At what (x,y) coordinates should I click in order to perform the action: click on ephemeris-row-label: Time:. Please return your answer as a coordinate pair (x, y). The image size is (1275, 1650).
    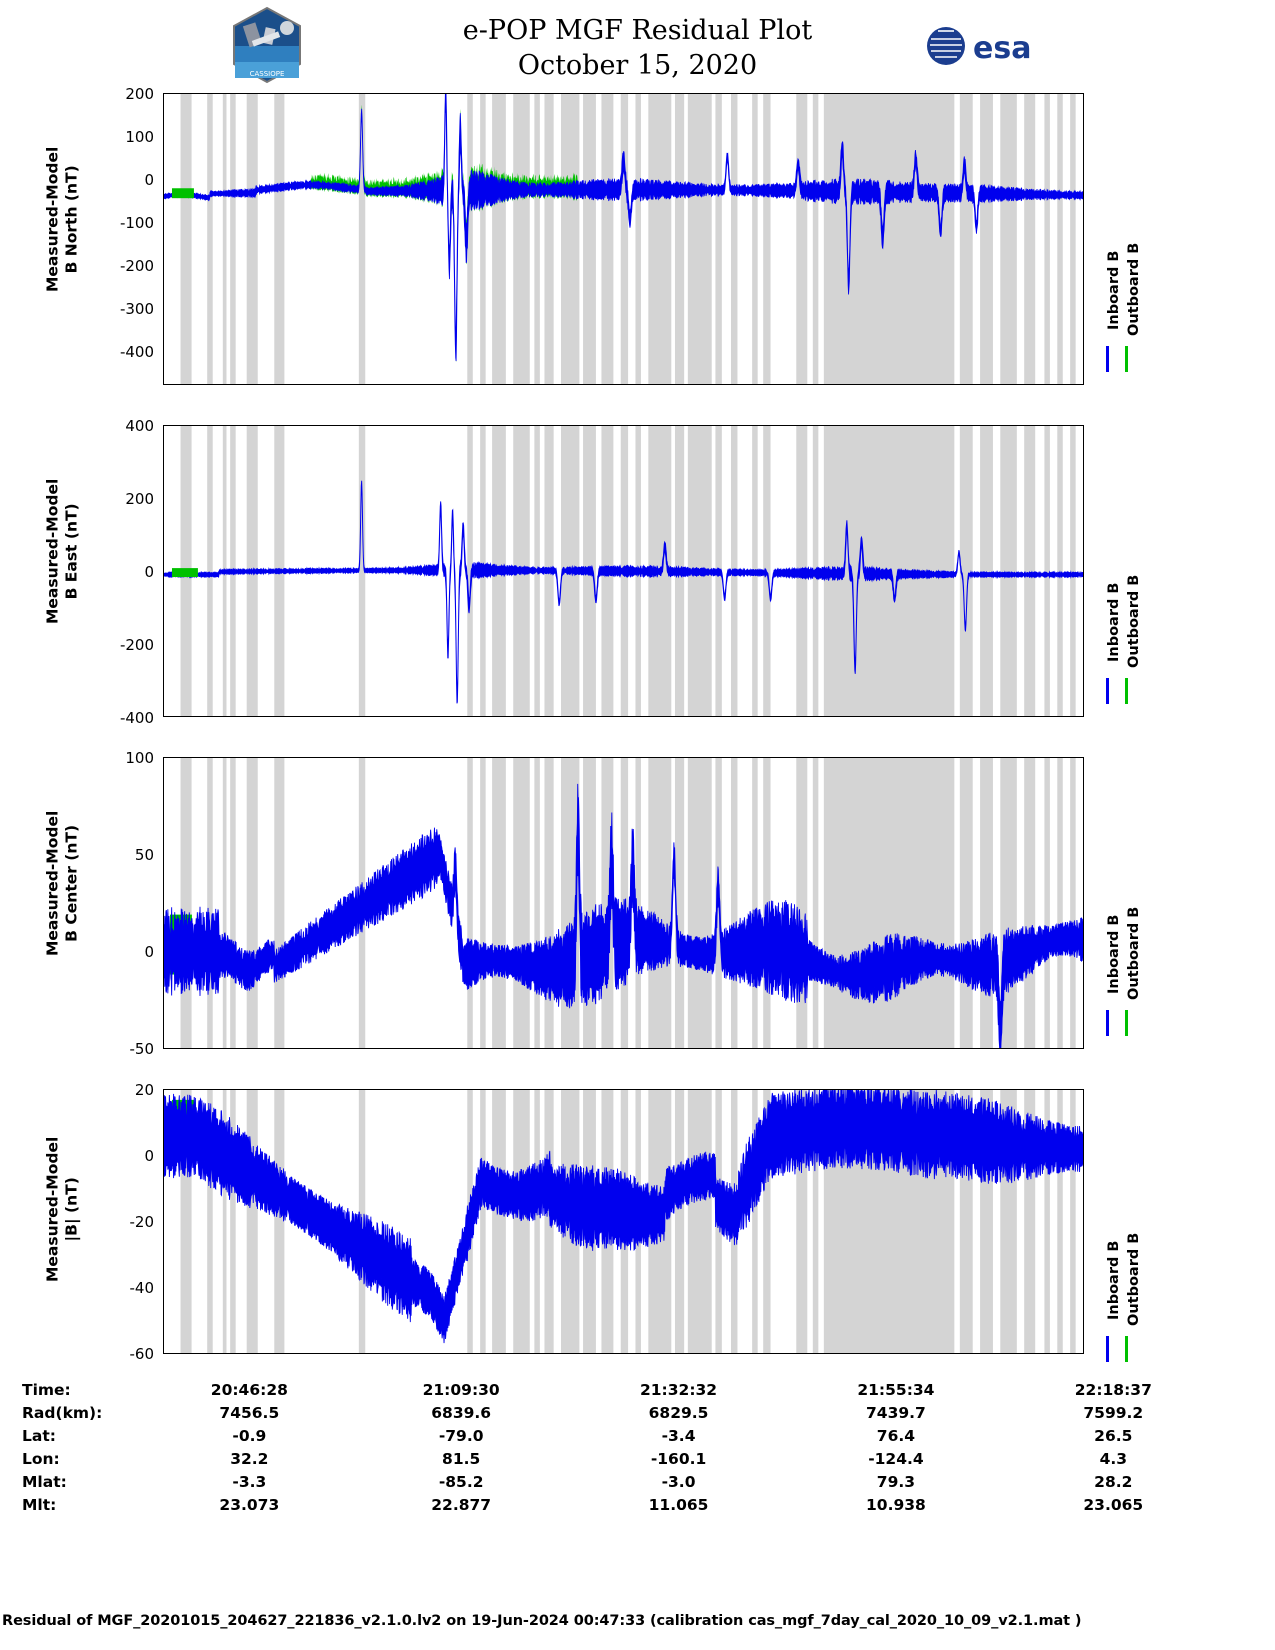
    Looking at the image, I should click on (46, 1389).